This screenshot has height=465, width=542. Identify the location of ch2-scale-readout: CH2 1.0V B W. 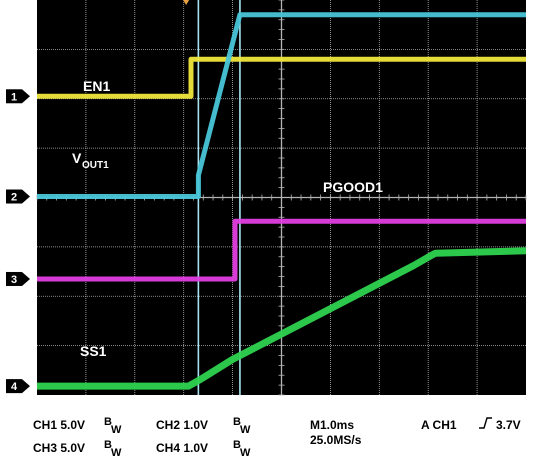
(203, 426).